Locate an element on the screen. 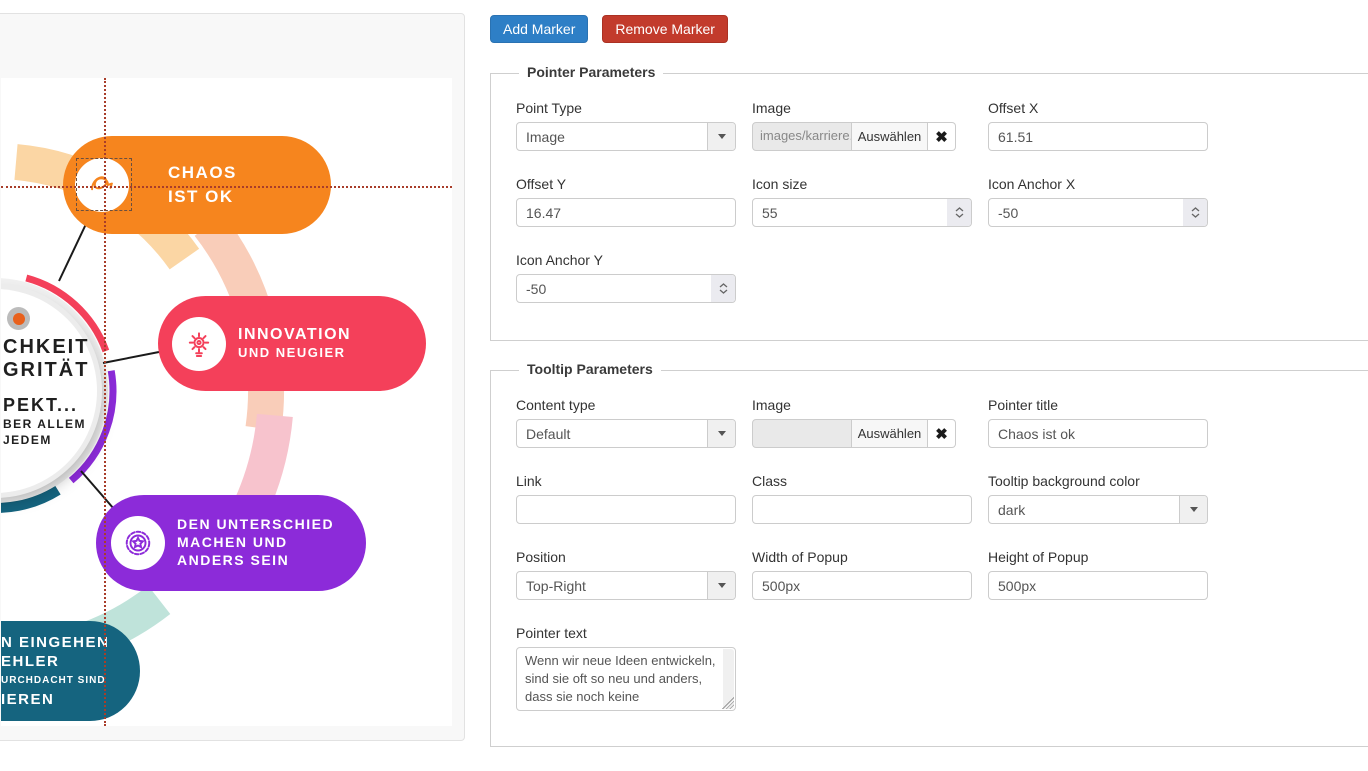 This screenshot has height=771, width=1368. point-type-label: Point Type is located at coordinates (549, 108).